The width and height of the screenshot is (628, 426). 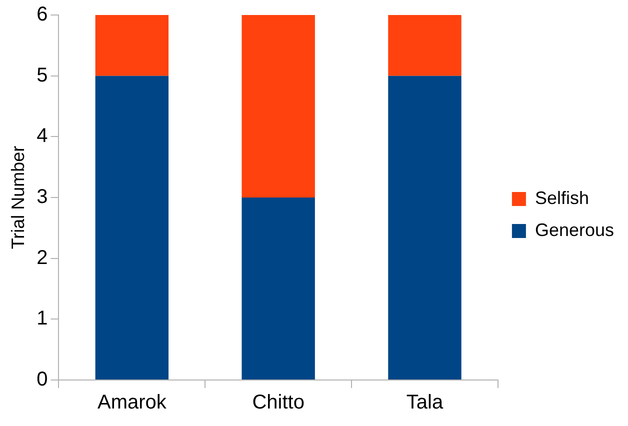 What do you see at coordinates (42, 15) in the screenshot?
I see `y-tick-label: 6` at bounding box center [42, 15].